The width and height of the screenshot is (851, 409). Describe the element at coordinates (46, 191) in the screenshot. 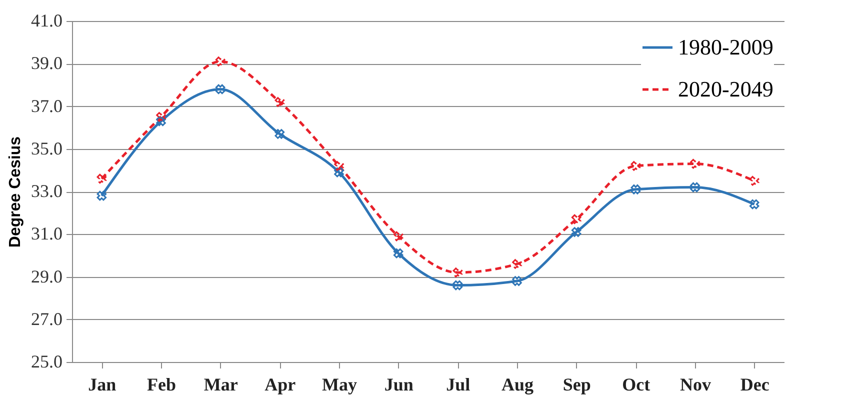

I see `y-tick-label: 33.0` at that location.